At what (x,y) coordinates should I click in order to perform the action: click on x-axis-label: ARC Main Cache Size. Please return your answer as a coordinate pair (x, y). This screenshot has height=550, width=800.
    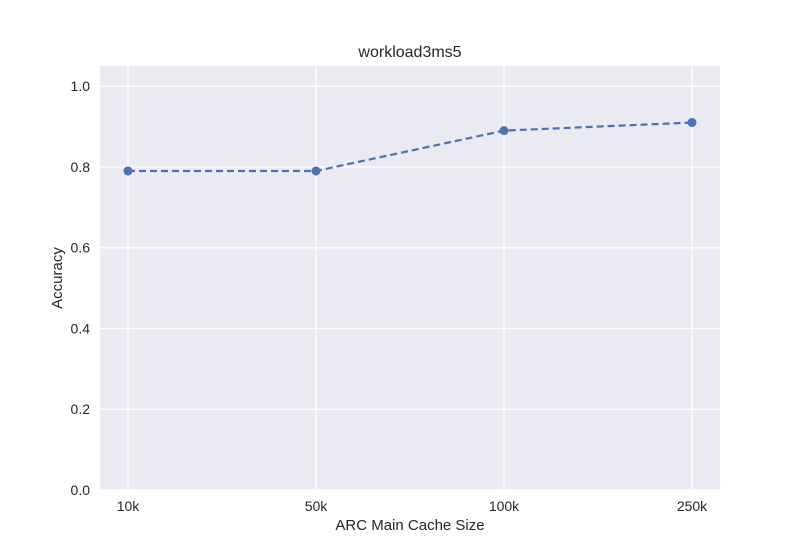
    Looking at the image, I should click on (409, 525).